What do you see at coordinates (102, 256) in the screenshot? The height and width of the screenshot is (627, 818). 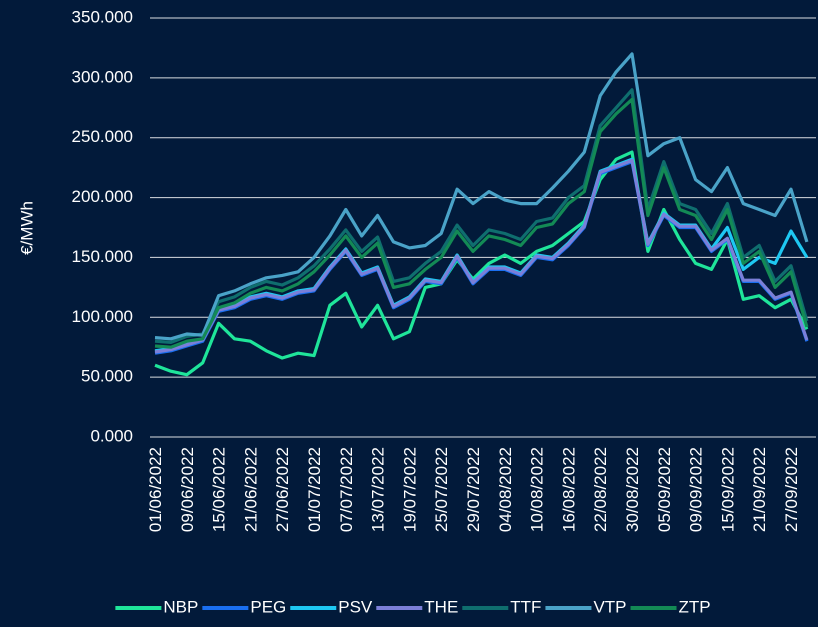 I see `y-tick-label: 150.000` at bounding box center [102, 256].